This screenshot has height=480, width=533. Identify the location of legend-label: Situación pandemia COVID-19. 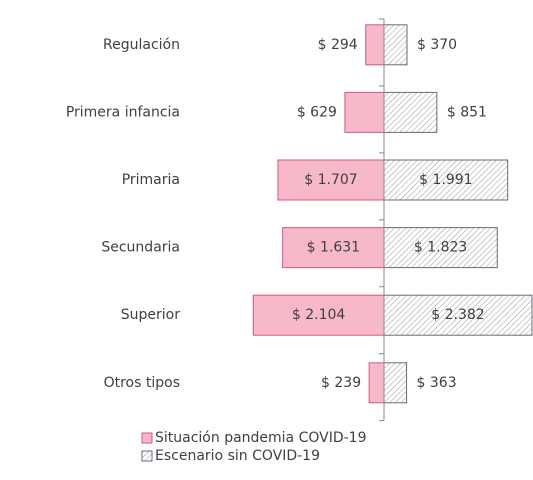
(261, 438).